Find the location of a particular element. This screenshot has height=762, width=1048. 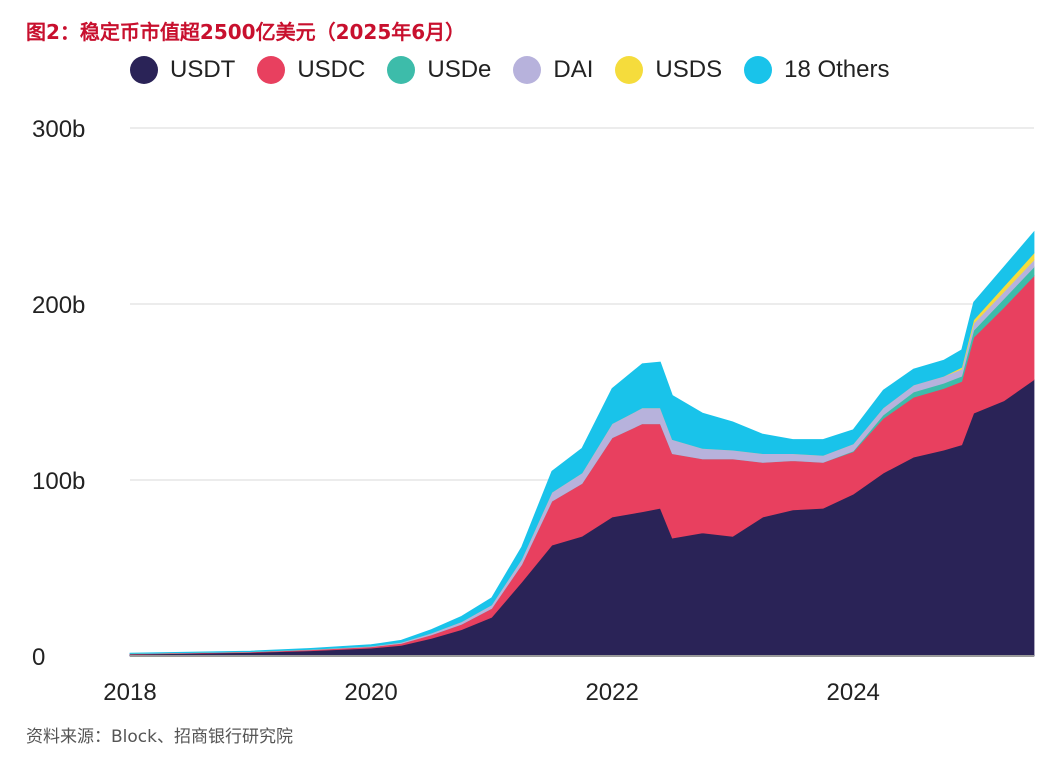

legend: USDT USDC USDe DAI USDS 18 Others is located at coordinates (520, 70).